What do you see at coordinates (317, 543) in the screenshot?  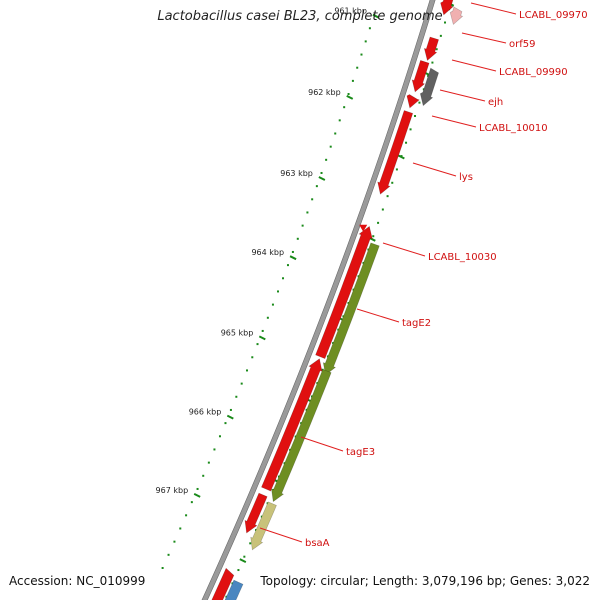 I see `gene-label: bsaA` at bounding box center [317, 543].